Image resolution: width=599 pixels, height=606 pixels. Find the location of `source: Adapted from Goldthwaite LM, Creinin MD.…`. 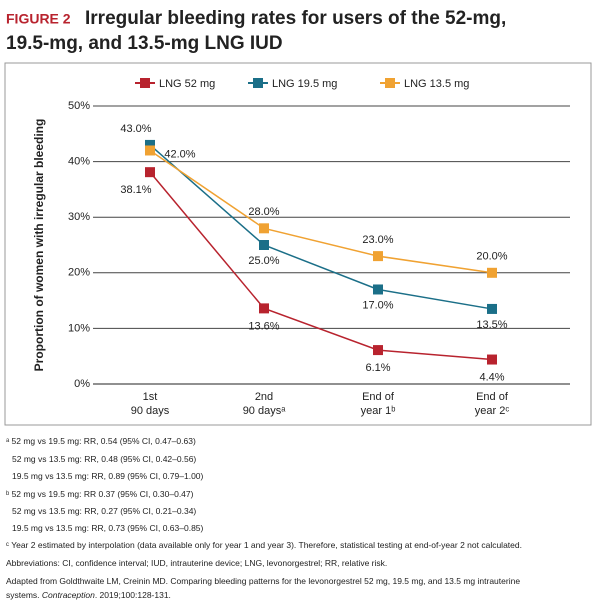

source: Adapted from Goldthwaite LM, Creinin MD.… is located at coordinates (263, 581).